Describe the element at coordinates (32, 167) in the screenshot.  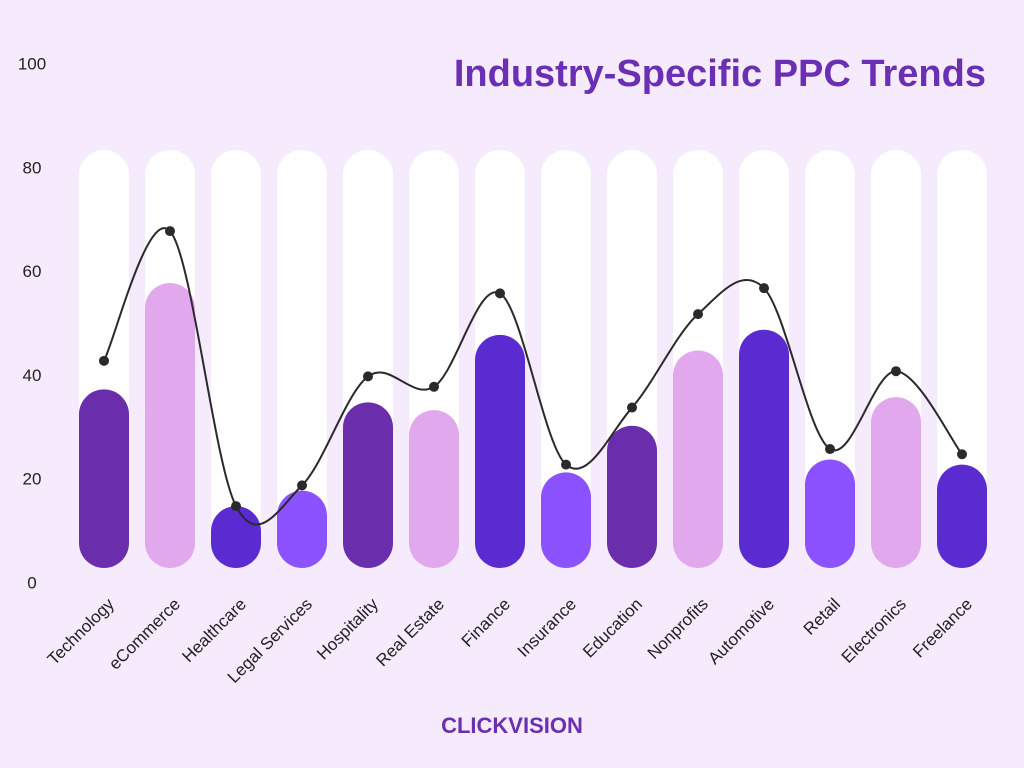
I see `y-tick-label: 80` at that location.